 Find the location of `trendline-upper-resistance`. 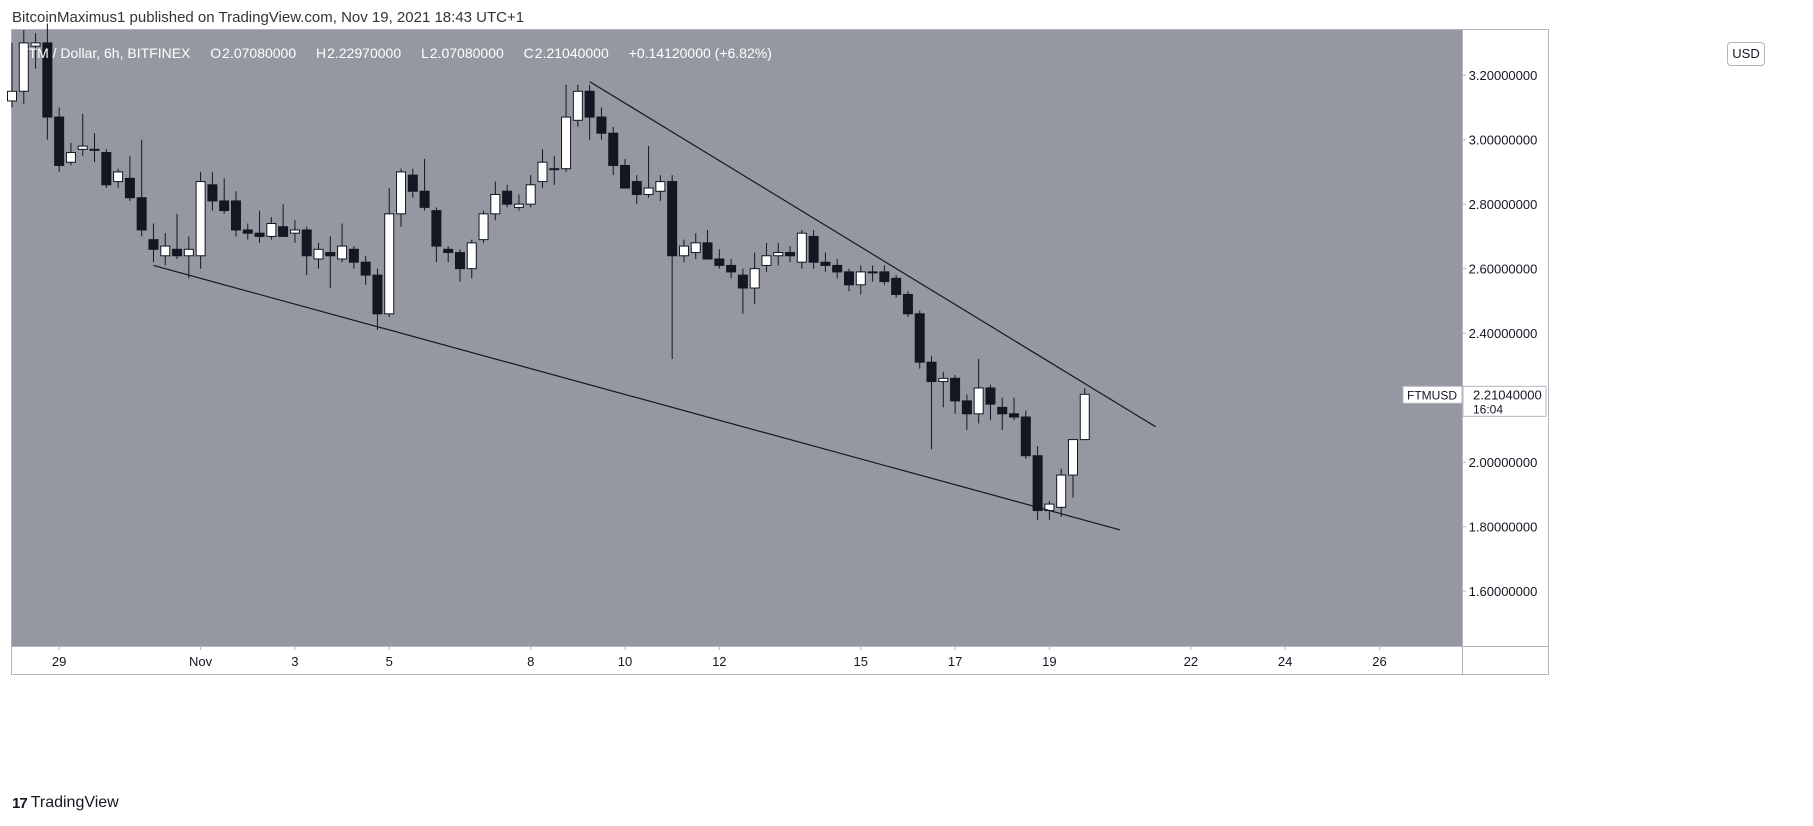

trendline-upper-resistance is located at coordinates (872, 254).